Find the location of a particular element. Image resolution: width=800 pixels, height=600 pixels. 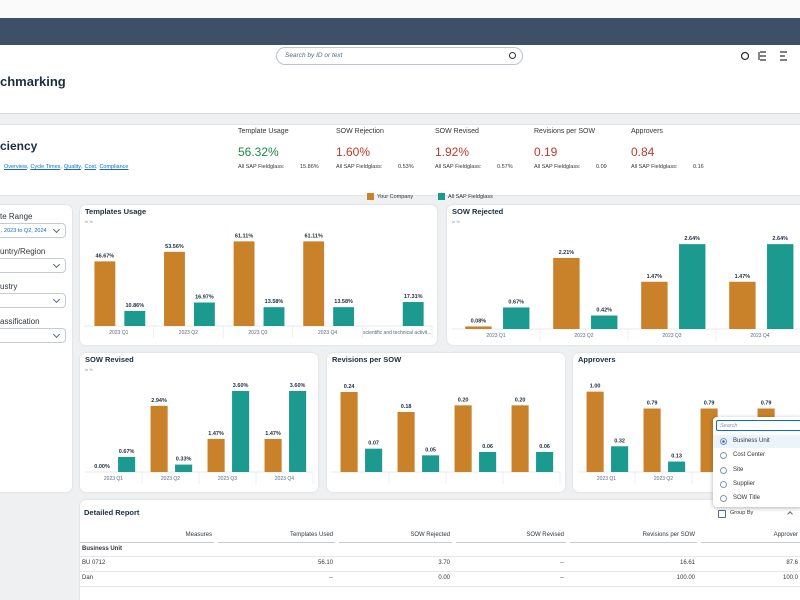

chart-title: Revisions per SOW is located at coordinates (367, 359).